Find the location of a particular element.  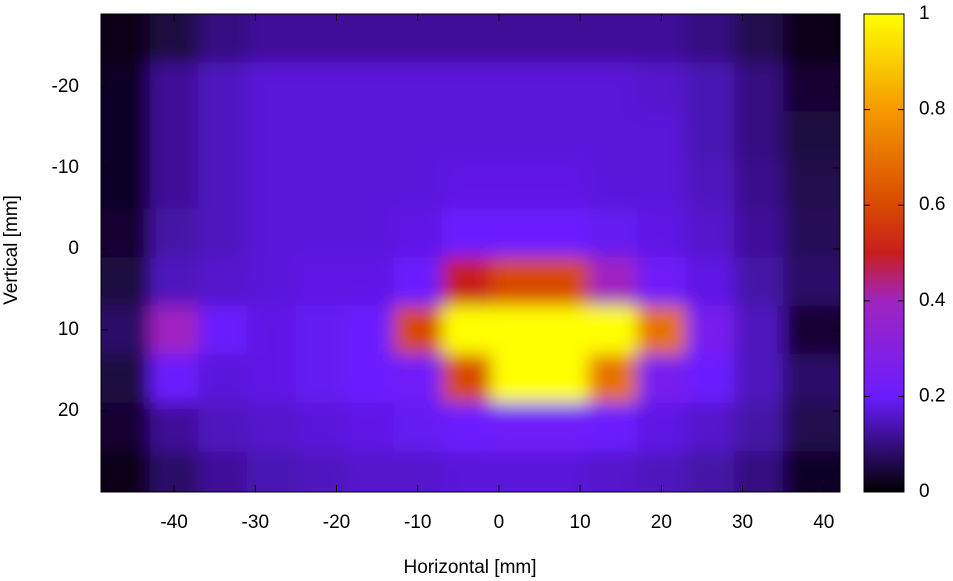

y-axis-label: Vertical [mm] is located at coordinates (11, 250).